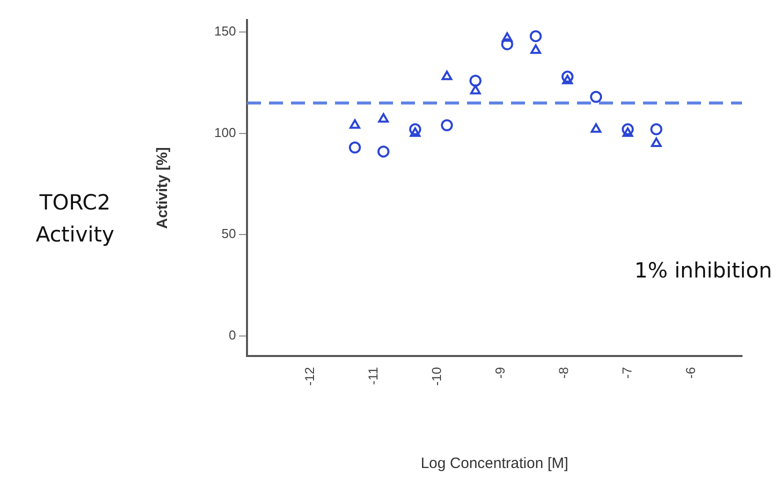 This screenshot has width=782, height=485. I want to click on y-axis-title: Activity [%], so click(163, 188).